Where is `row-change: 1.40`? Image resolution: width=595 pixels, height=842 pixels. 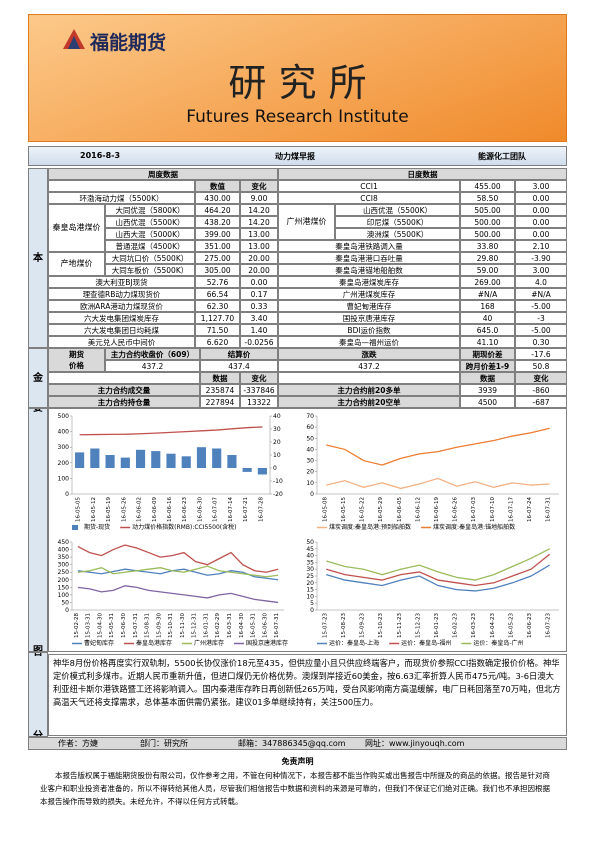 row-change: 1.40 is located at coordinates (259, 330).